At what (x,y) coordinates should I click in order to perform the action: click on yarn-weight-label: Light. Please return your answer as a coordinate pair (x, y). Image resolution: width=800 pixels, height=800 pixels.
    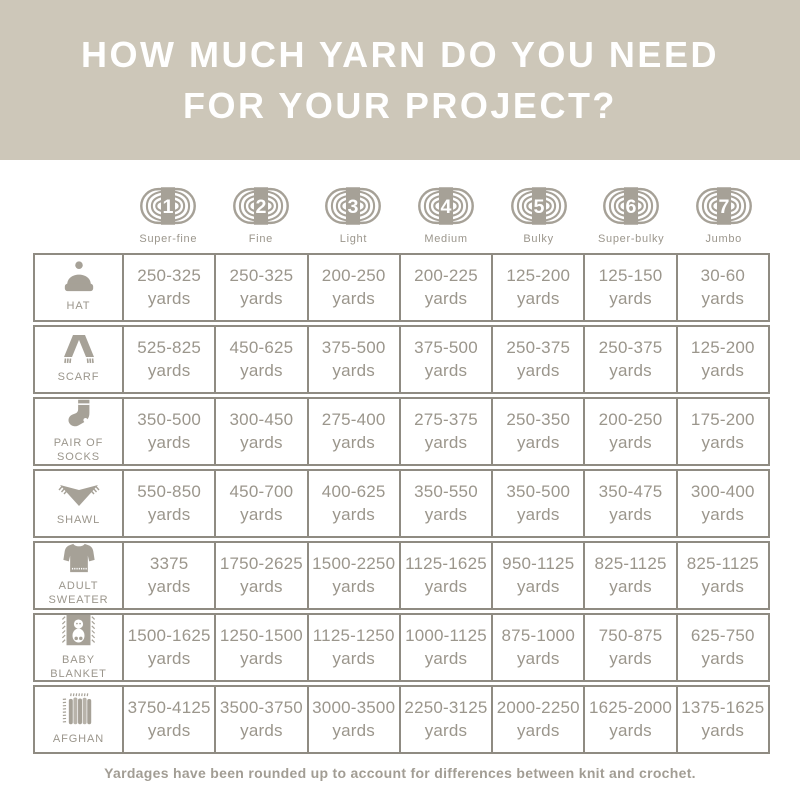
    Looking at the image, I should click on (353, 239).